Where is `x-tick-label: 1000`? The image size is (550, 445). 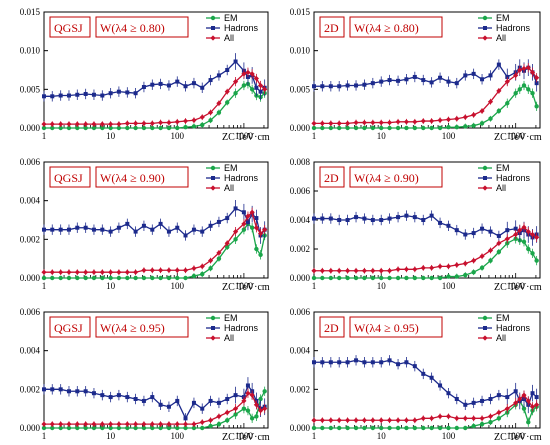 x-tick-label: 1000 is located at coordinates (516, 286).